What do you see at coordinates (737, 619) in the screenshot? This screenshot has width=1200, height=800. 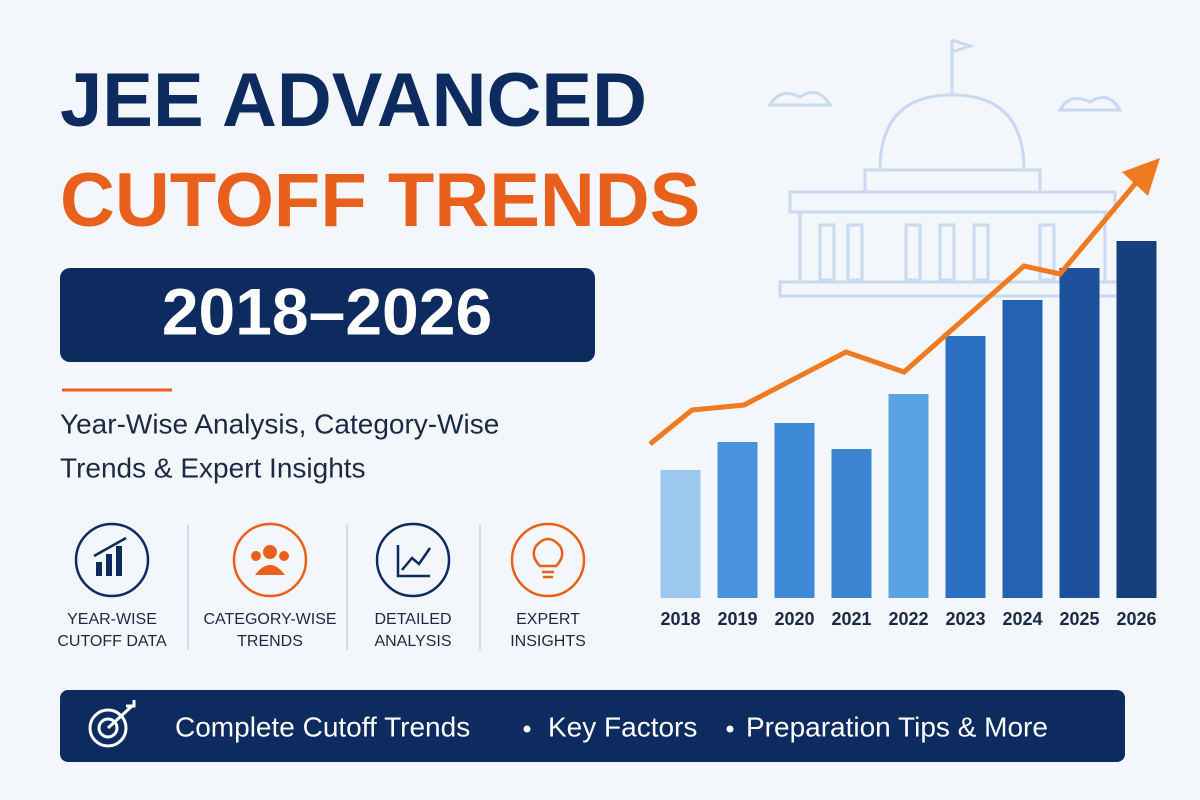 I see `x-tick-label: 2019` at bounding box center [737, 619].